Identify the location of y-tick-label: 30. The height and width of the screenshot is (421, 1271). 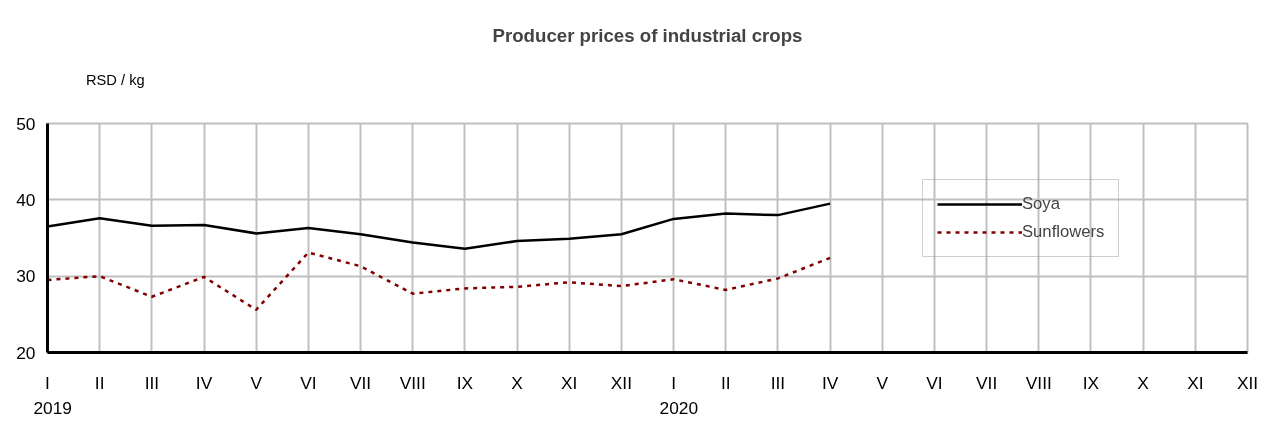
(26, 276).